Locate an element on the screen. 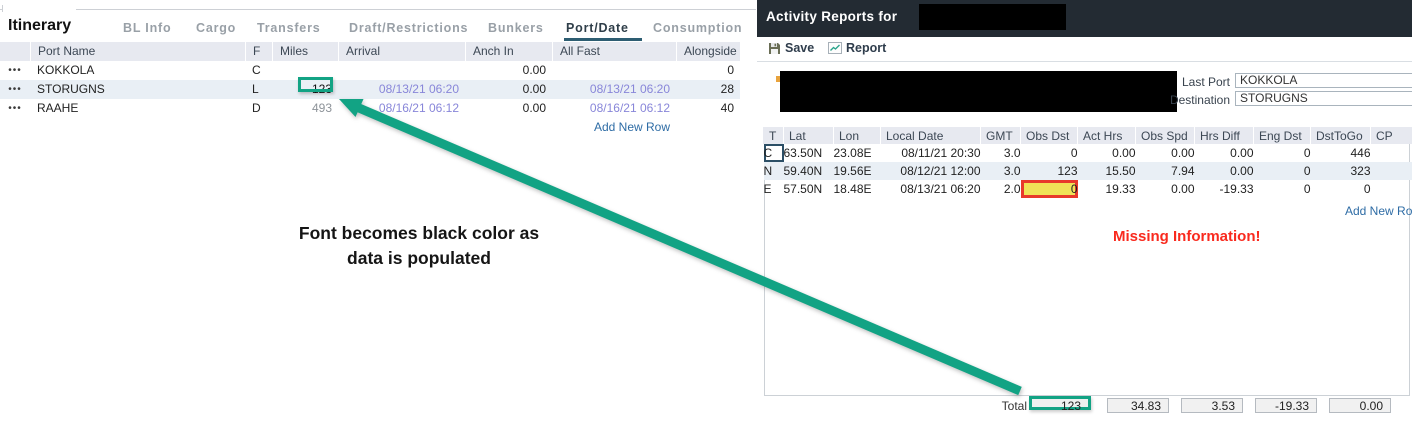 The image size is (1412, 423). f-cell: C is located at coordinates (256, 70).